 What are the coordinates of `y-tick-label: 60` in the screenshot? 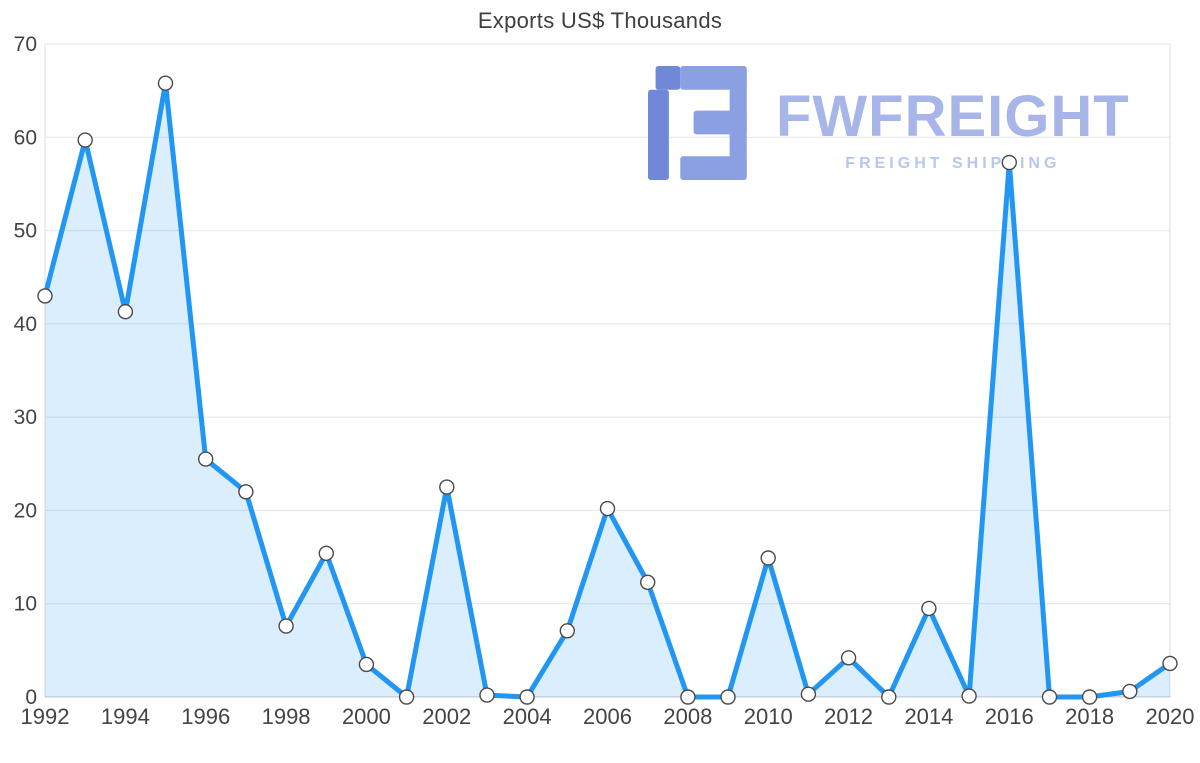 It's located at (25, 137).